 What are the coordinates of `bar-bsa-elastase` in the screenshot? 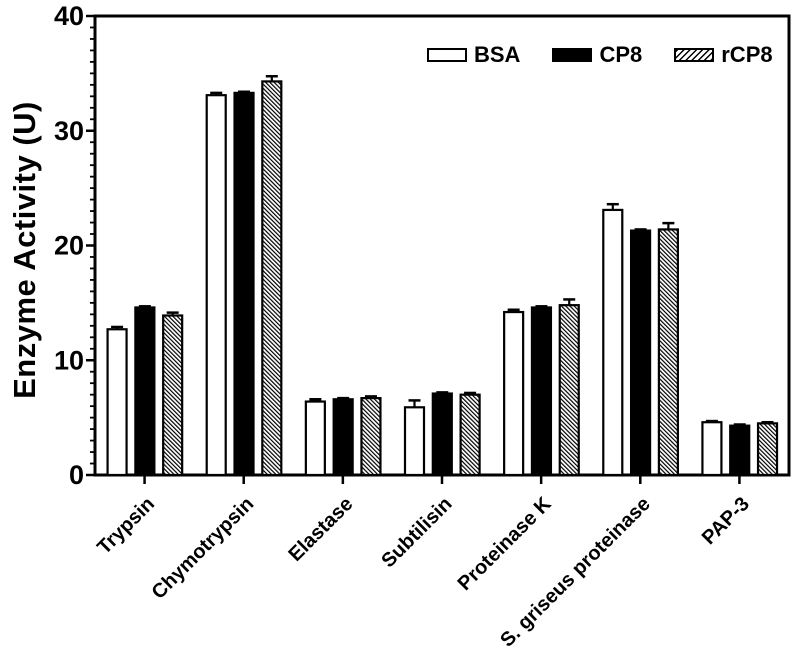 It's located at (315, 438).